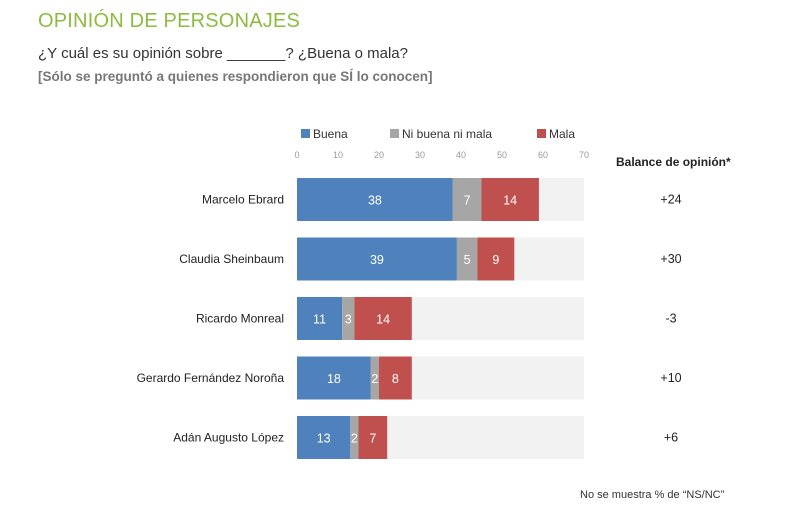 Image resolution: width=800 pixels, height=505 pixels. What do you see at coordinates (447, 134) in the screenshot?
I see `legend-label-1: Ni buena ni mala` at bounding box center [447, 134].